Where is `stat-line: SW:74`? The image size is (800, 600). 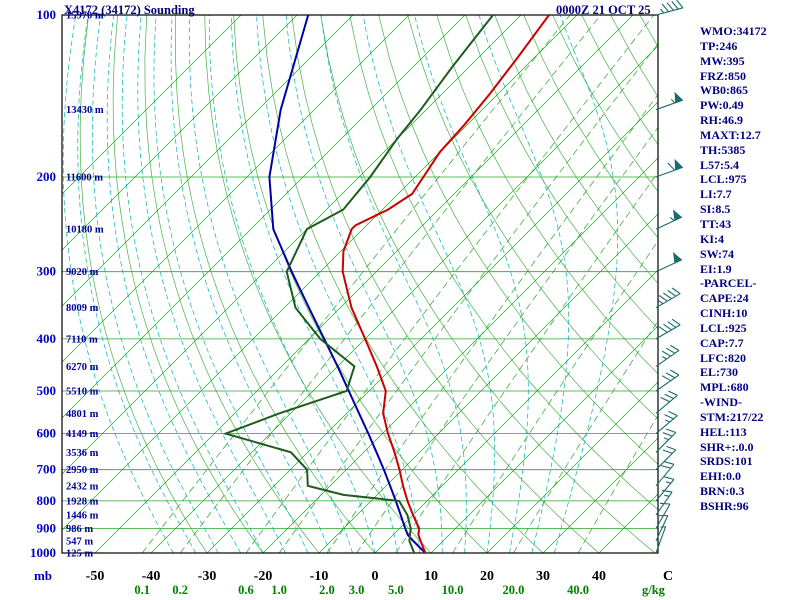
stat-line: SW:74 is located at coordinates (717, 253).